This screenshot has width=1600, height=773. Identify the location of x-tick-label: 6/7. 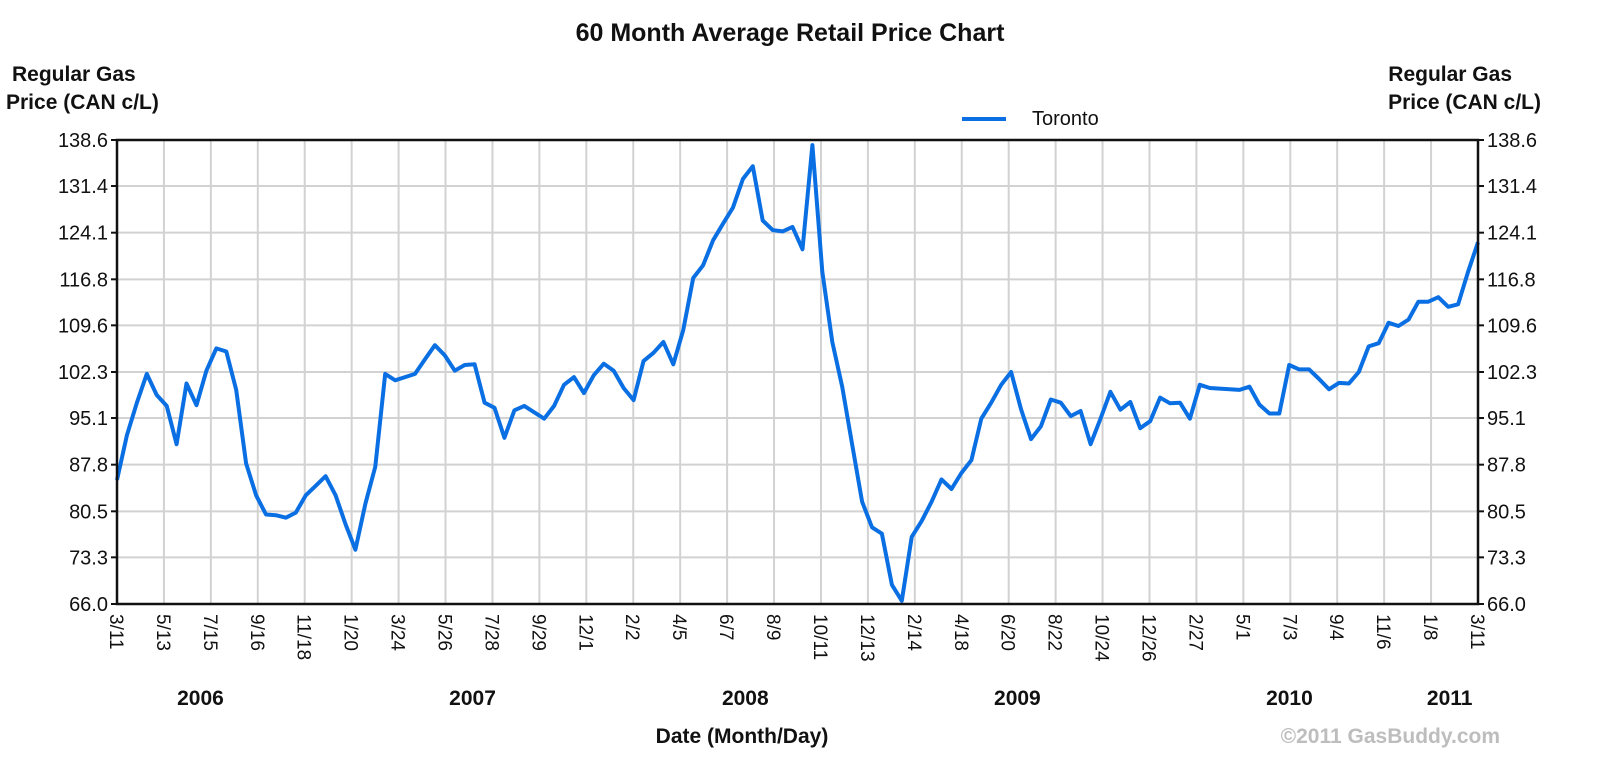
(725, 627).